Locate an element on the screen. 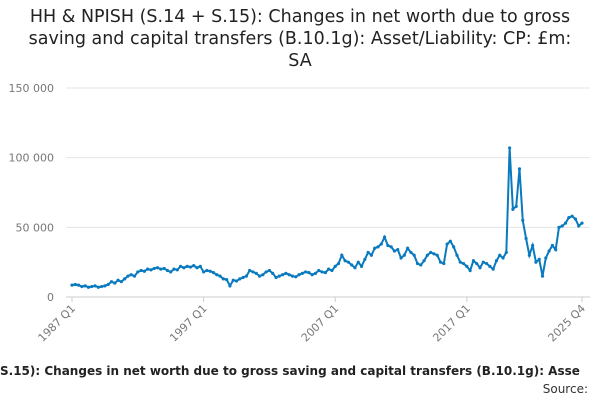 The image size is (600, 400). x-tick-label: 2017 Q1 is located at coordinates (451, 323).